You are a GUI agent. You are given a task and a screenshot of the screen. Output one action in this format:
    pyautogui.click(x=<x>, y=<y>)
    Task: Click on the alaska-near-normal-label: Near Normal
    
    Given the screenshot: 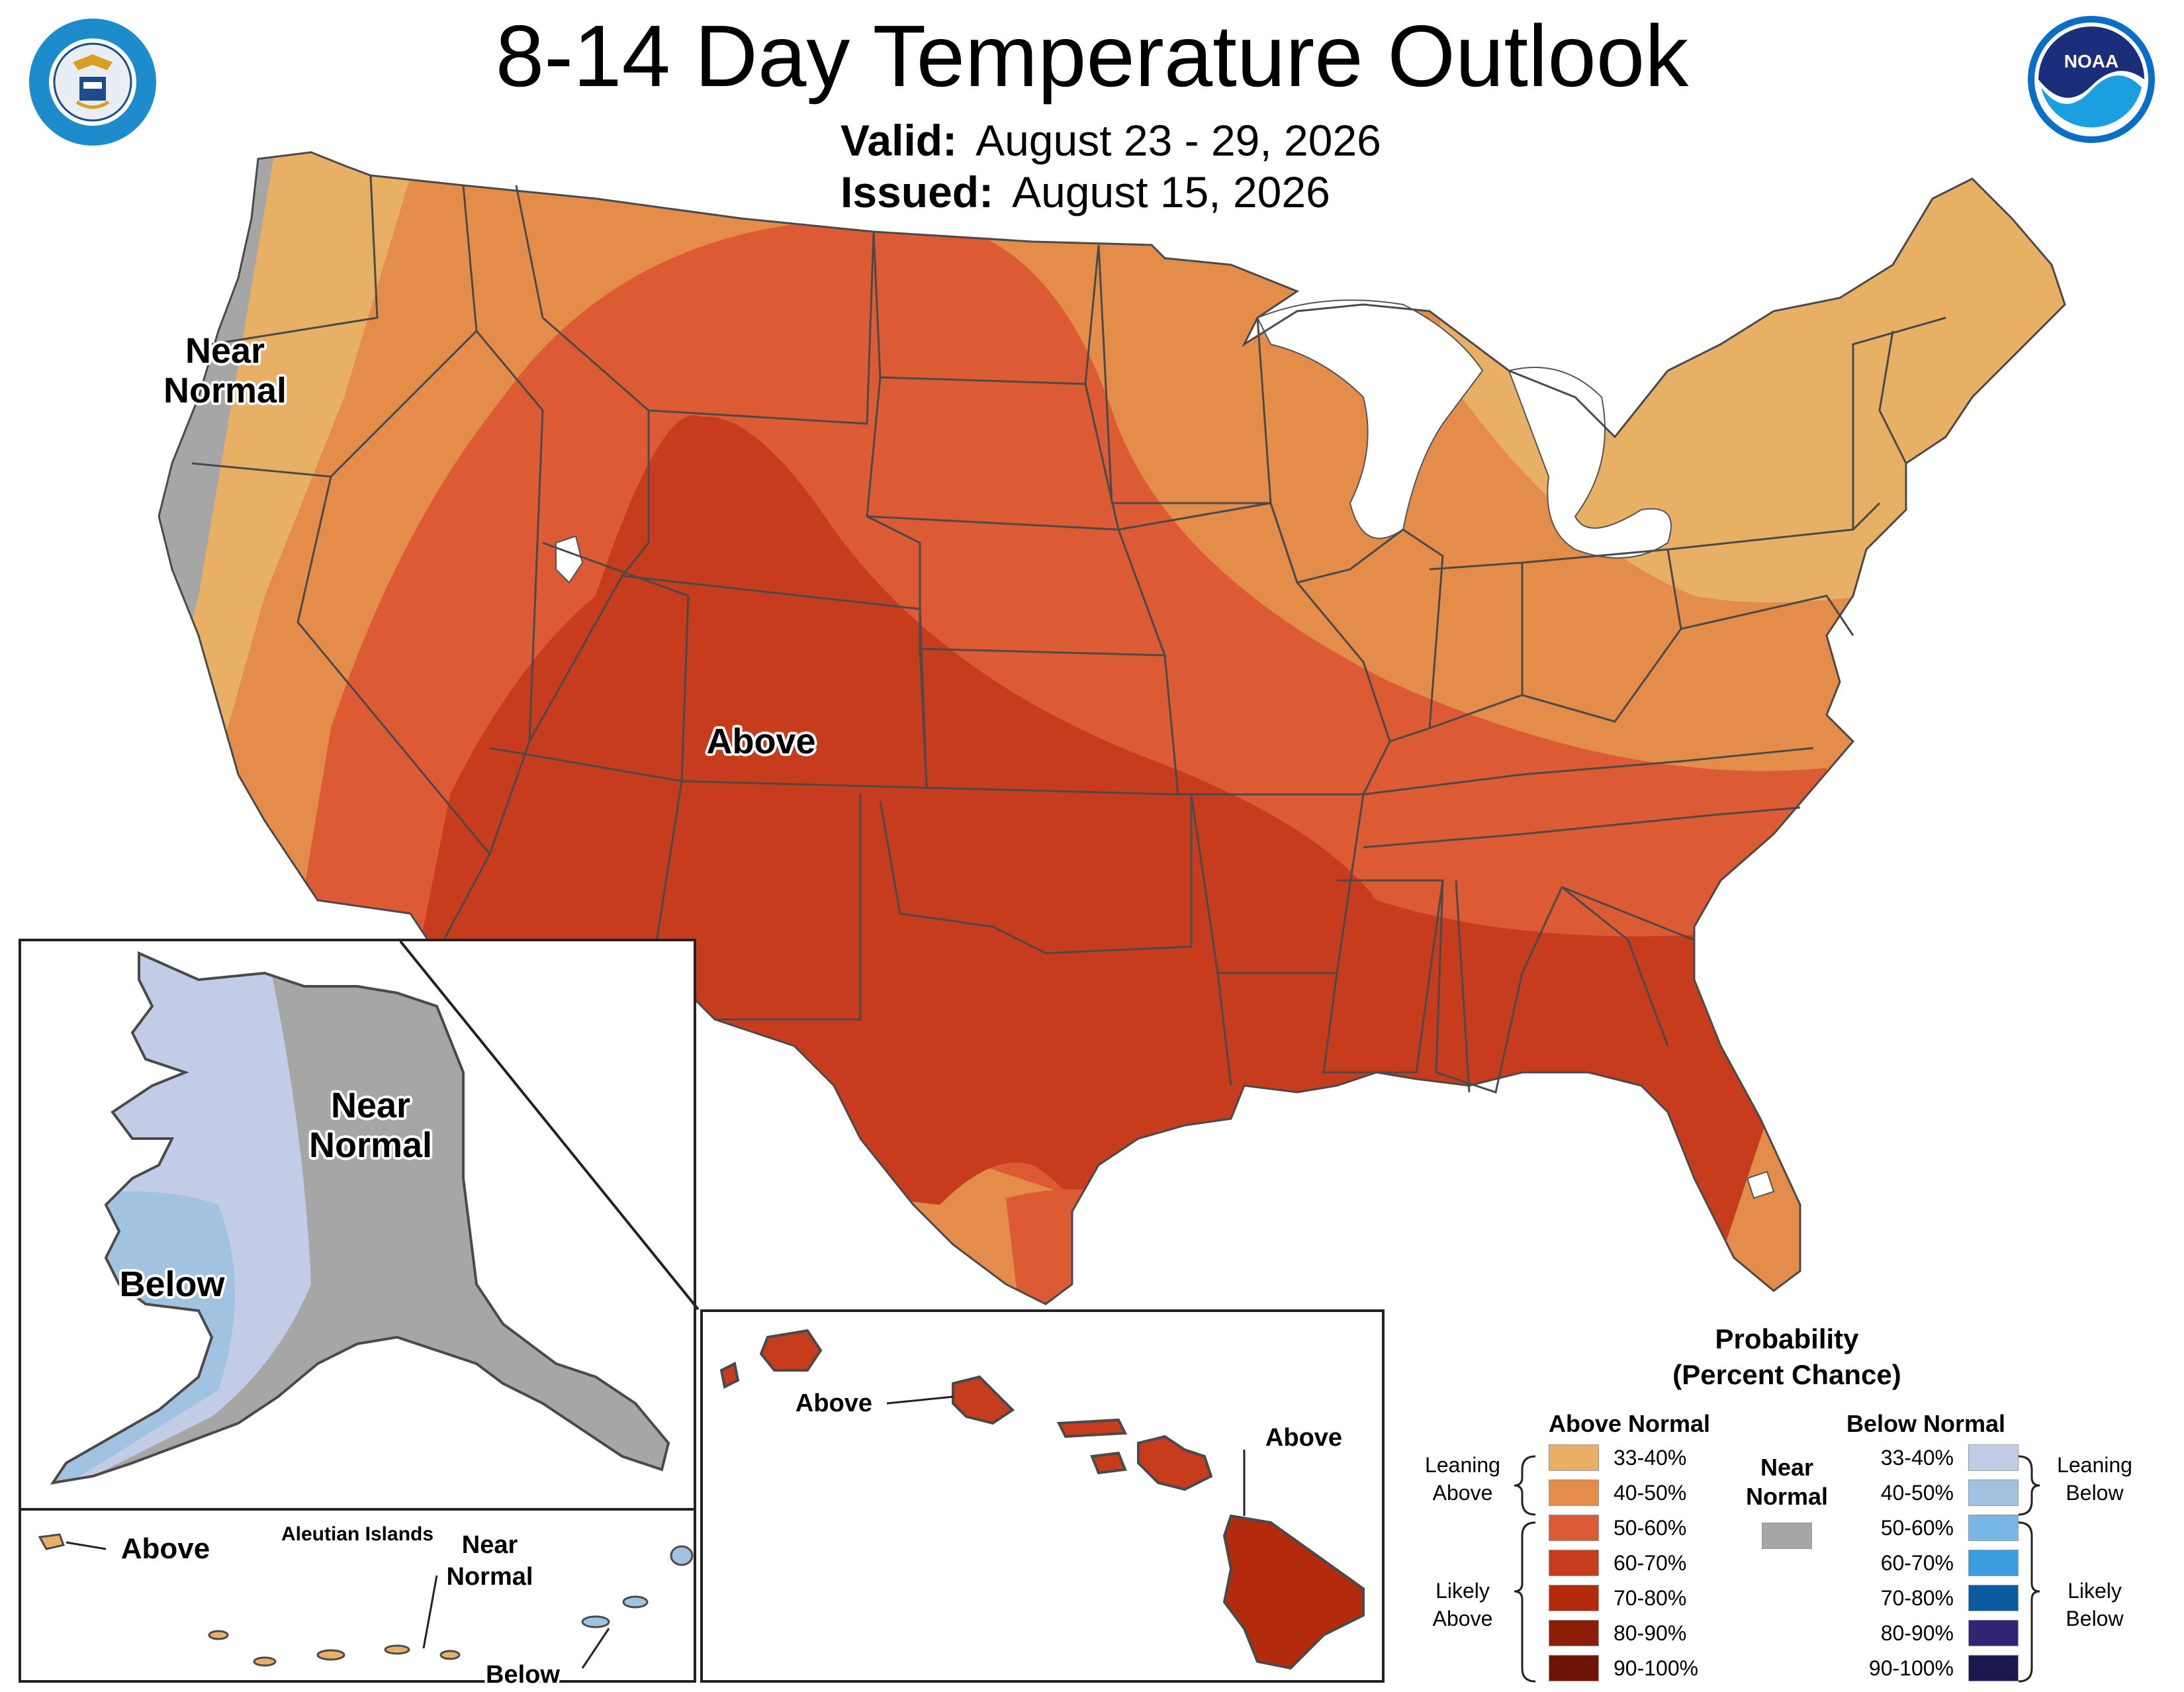 What is the action you would take?
    pyautogui.click(x=370, y=1126)
    